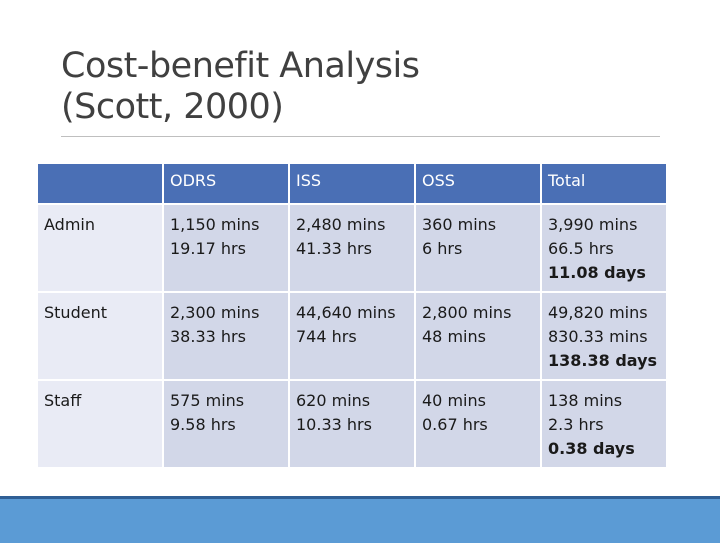  I want to click on cell-admin-total: 3,990 mins 66.5 hrs 11.08 days, so click(604, 248).